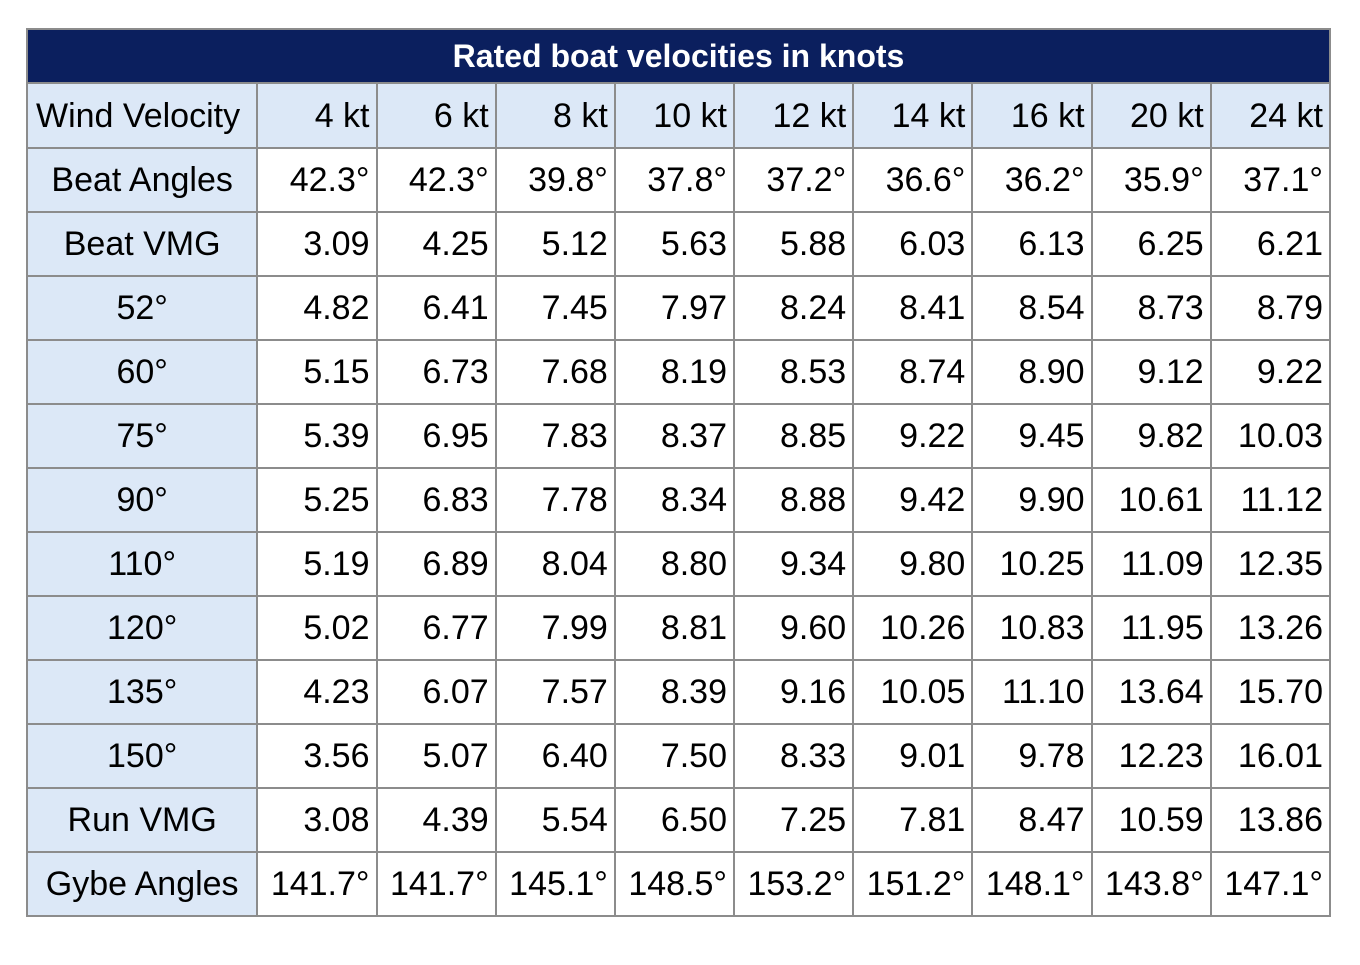  What do you see at coordinates (1270, 308) in the screenshot?
I see `table-cell: 8.79` at bounding box center [1270, 308].